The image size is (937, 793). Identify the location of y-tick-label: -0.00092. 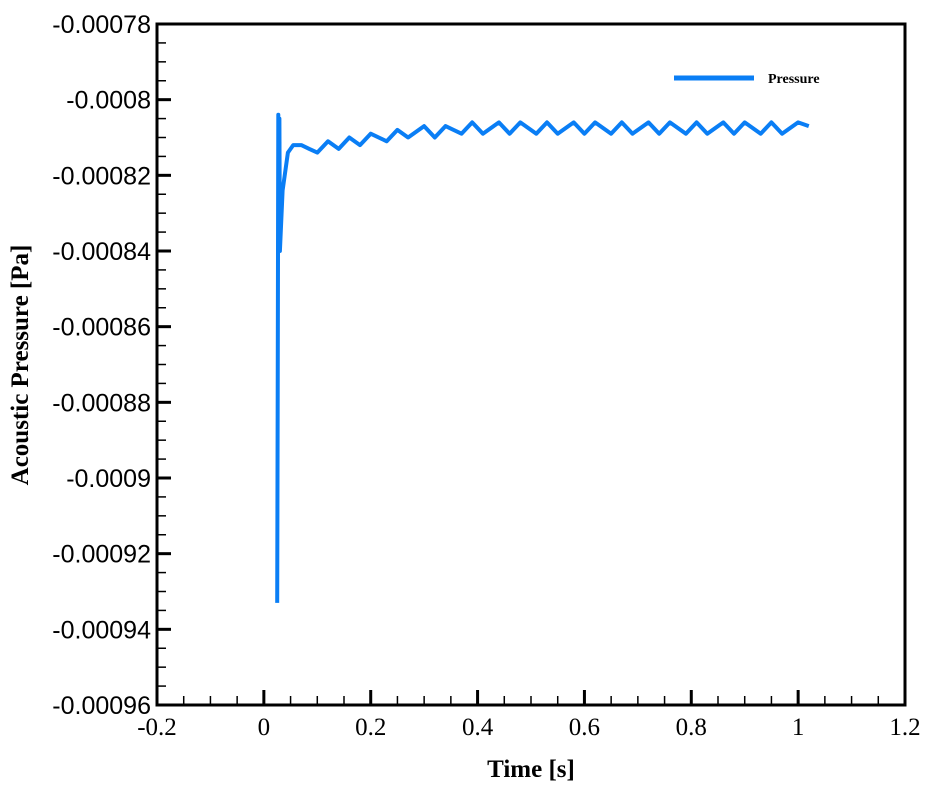
(101, 555).